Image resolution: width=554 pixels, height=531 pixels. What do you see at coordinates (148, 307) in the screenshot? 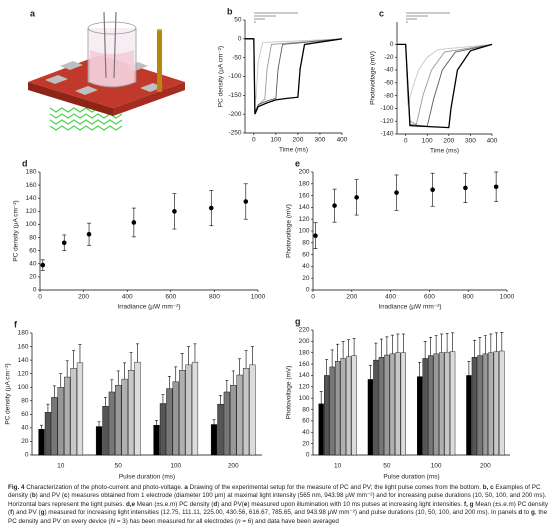
I see `x-axis-label: Irradiance (µW mm⁻²)` at bounding box center [148, 307].